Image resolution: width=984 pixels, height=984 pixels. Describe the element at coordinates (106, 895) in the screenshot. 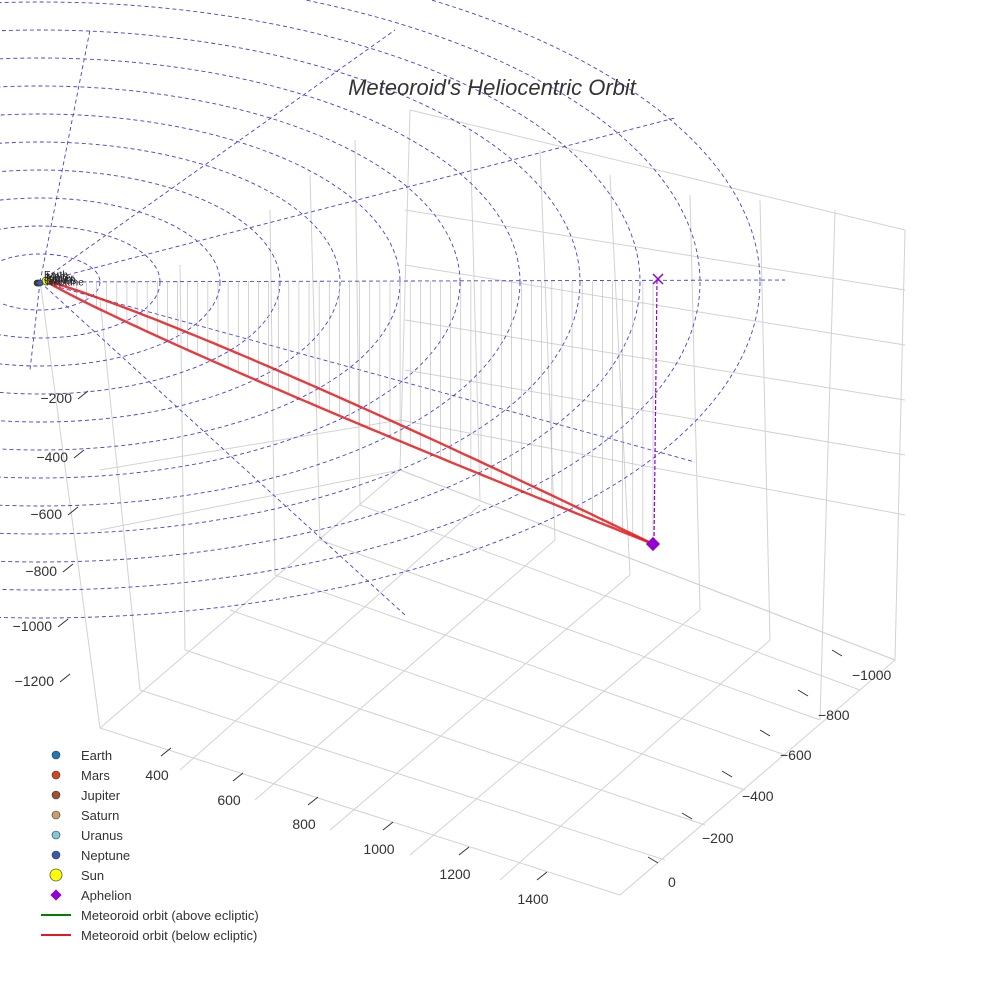

I see `legend-label: Aphelion` at that location.